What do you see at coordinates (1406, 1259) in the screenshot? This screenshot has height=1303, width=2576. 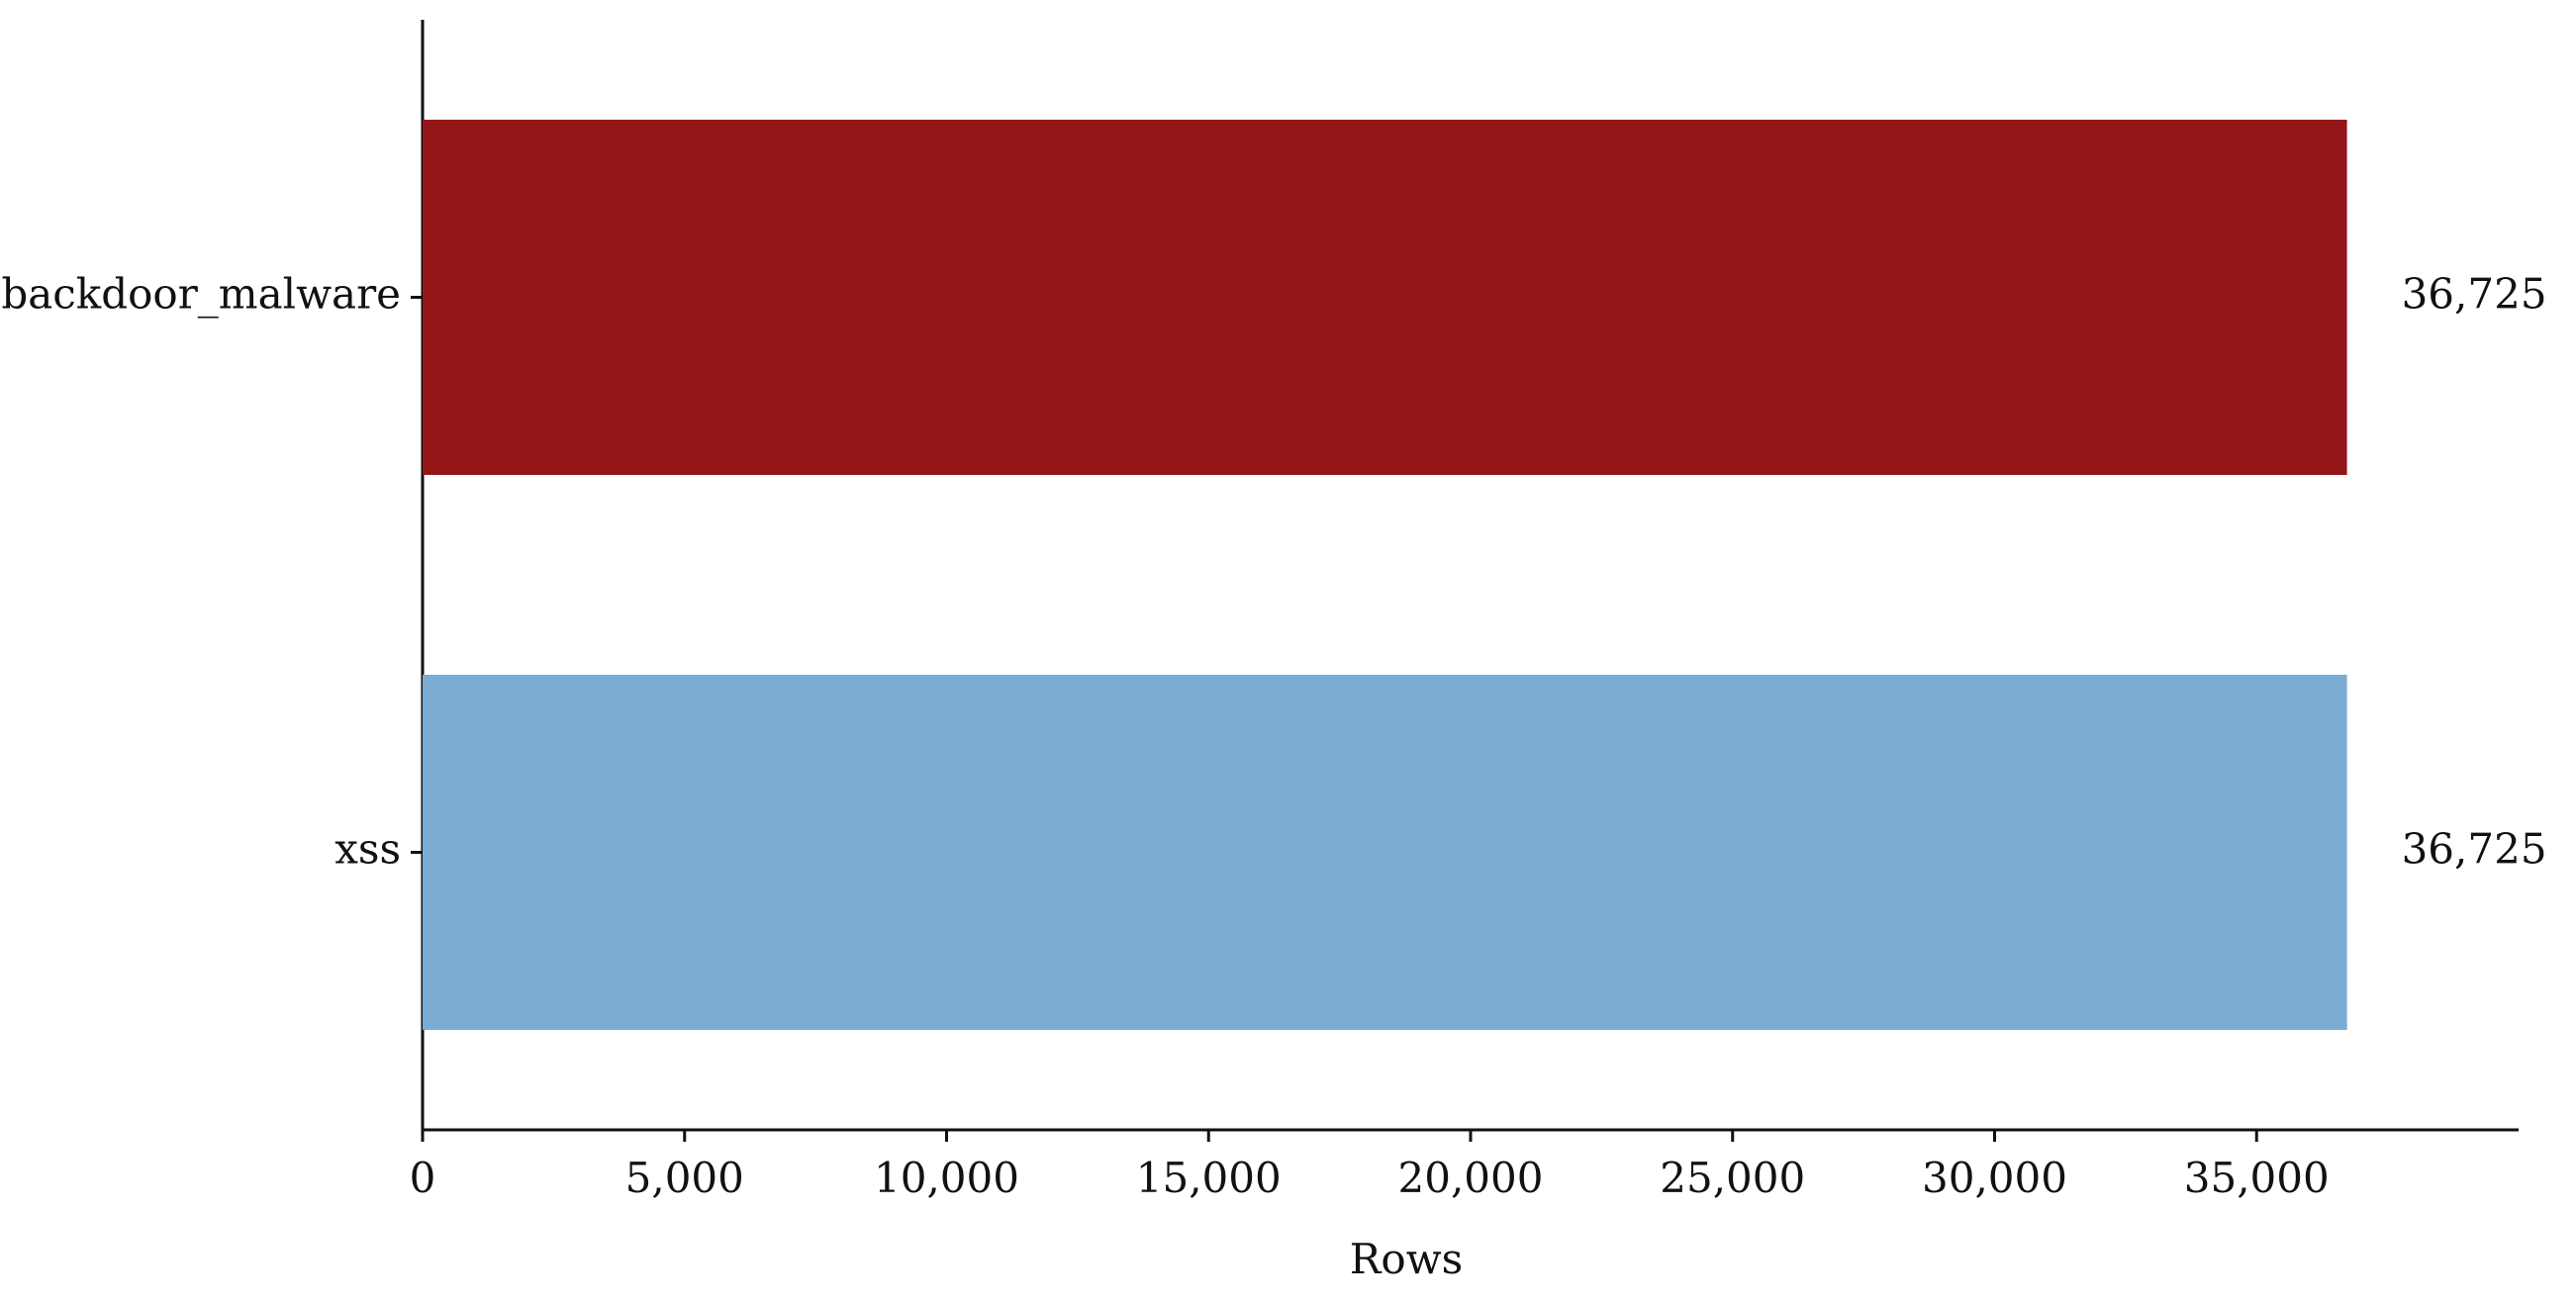 I see `x-axis-label: Rows` at bounding box center [1406, 1259].